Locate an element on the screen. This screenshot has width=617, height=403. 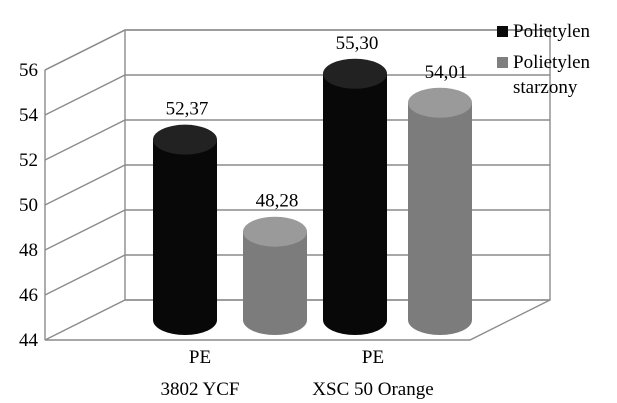
legend-label: starzony is located at coordinates (545, 87).